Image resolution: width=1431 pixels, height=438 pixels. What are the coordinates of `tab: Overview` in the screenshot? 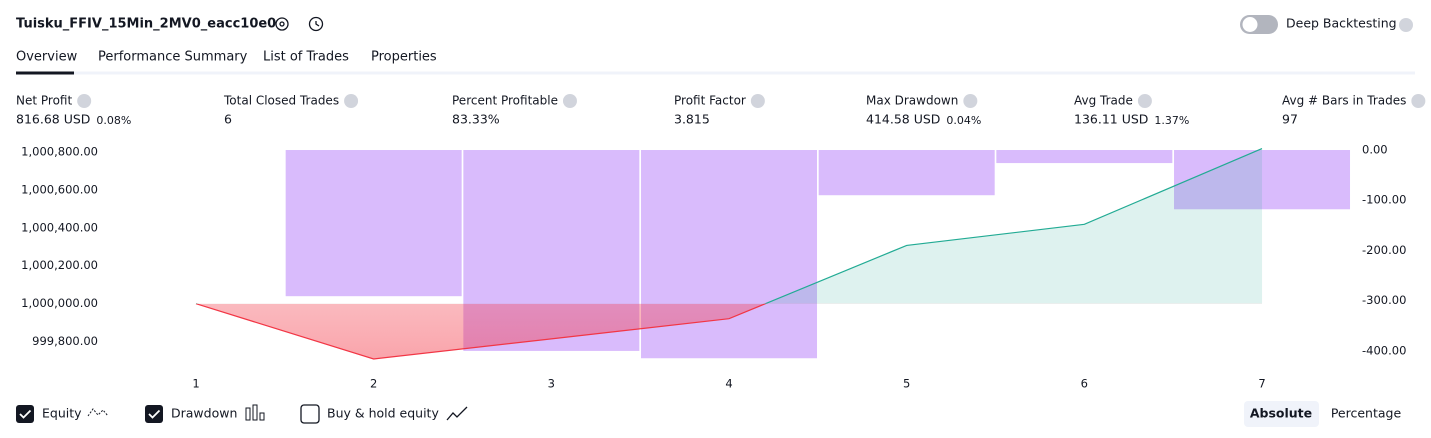 It's located at (47, 57).